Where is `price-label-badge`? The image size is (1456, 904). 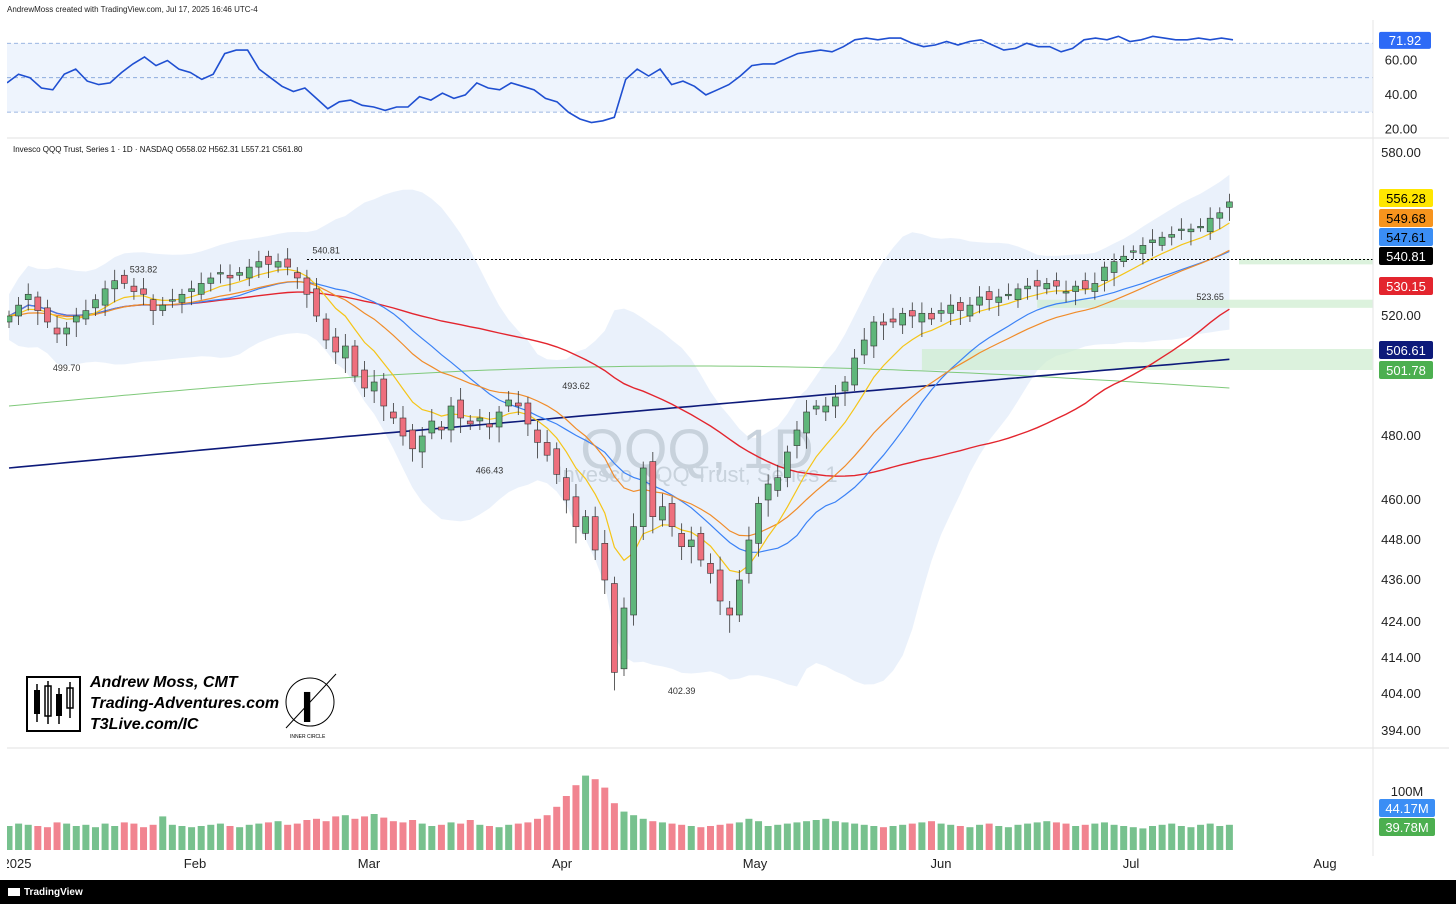
price-label-badge is located at coordinates (1406, 256).